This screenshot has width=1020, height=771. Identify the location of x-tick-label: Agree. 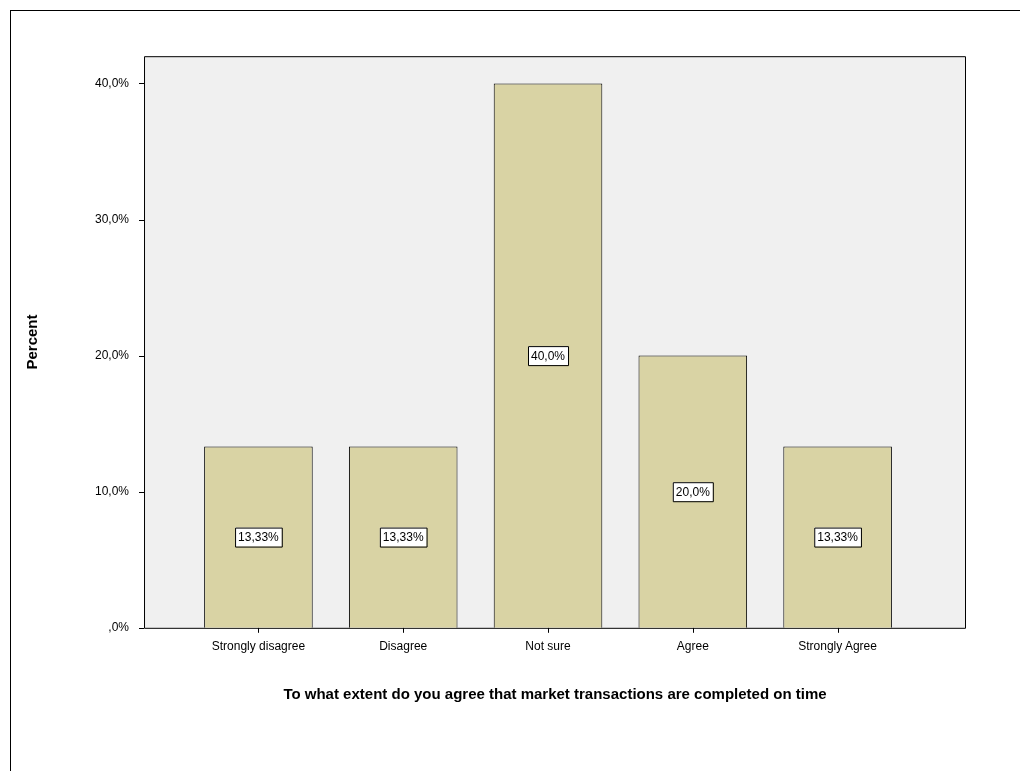
(693, 646).